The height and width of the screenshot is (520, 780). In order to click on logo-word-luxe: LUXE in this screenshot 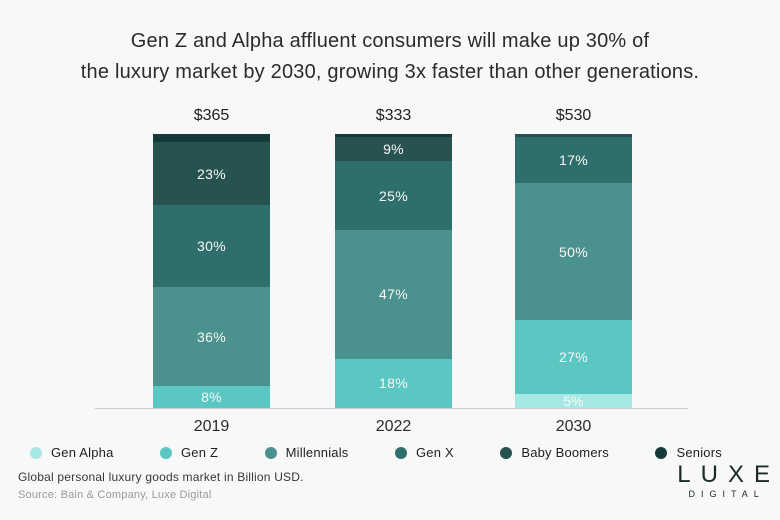, I will do `click(728, 474)`.